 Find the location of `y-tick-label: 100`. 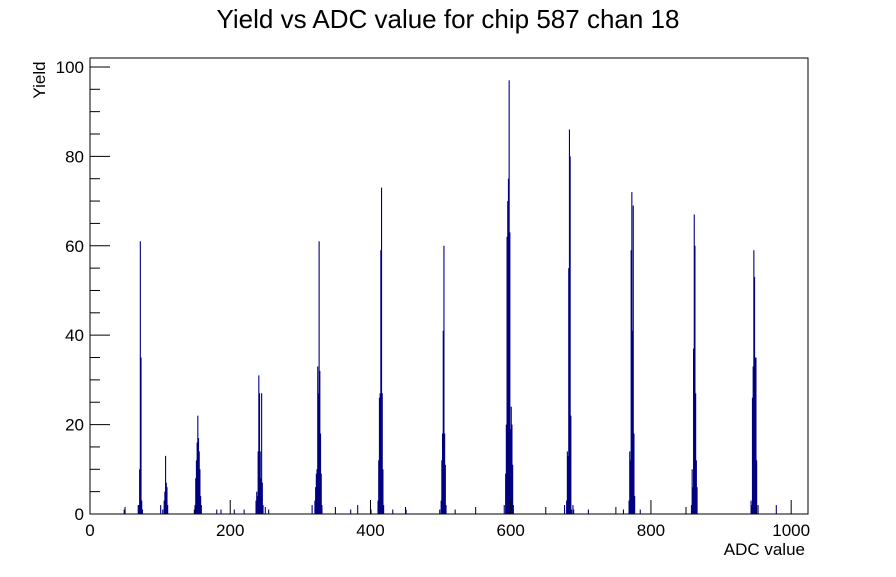

y-tick-label: 100 is located at coordinates (70, 67).